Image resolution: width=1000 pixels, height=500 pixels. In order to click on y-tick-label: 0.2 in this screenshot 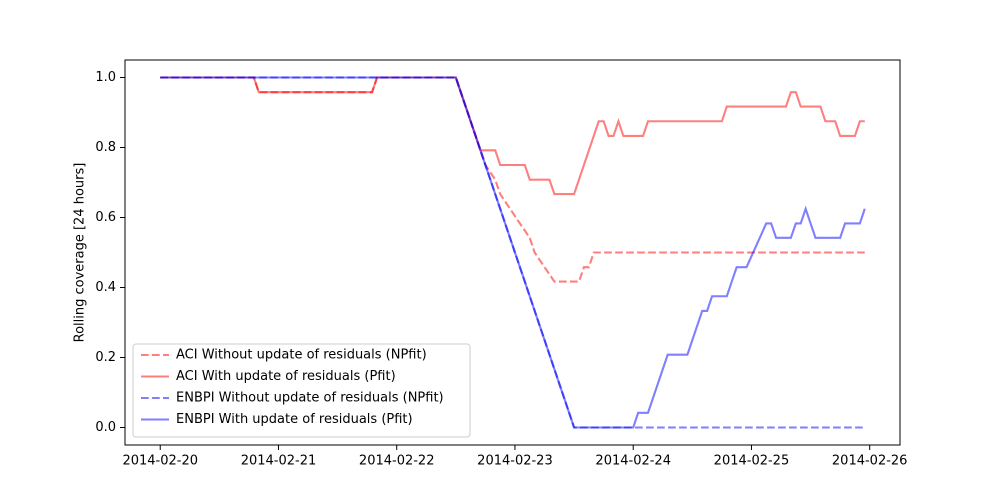, I will do `click(105, 357)`.